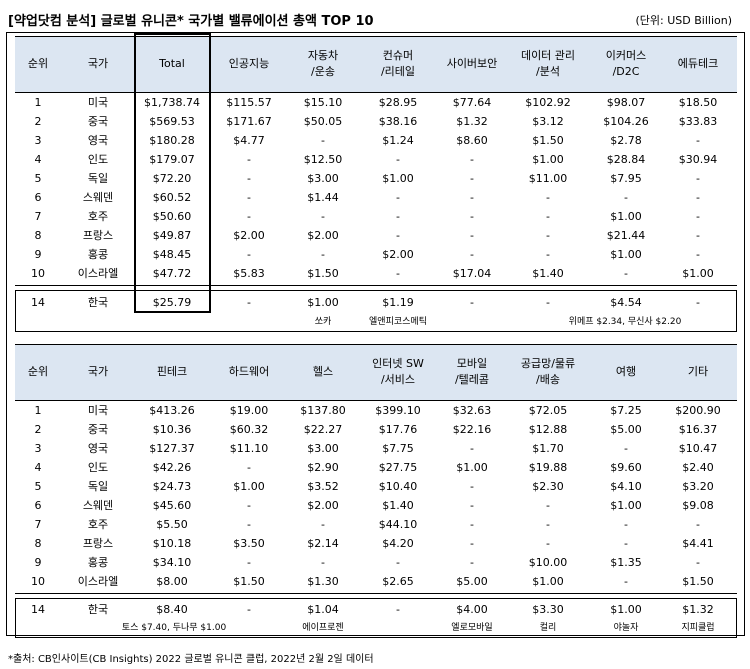 This screenshot has width=750, height=669. I want to click on korea-cell: $8.40, so click(172, 609).